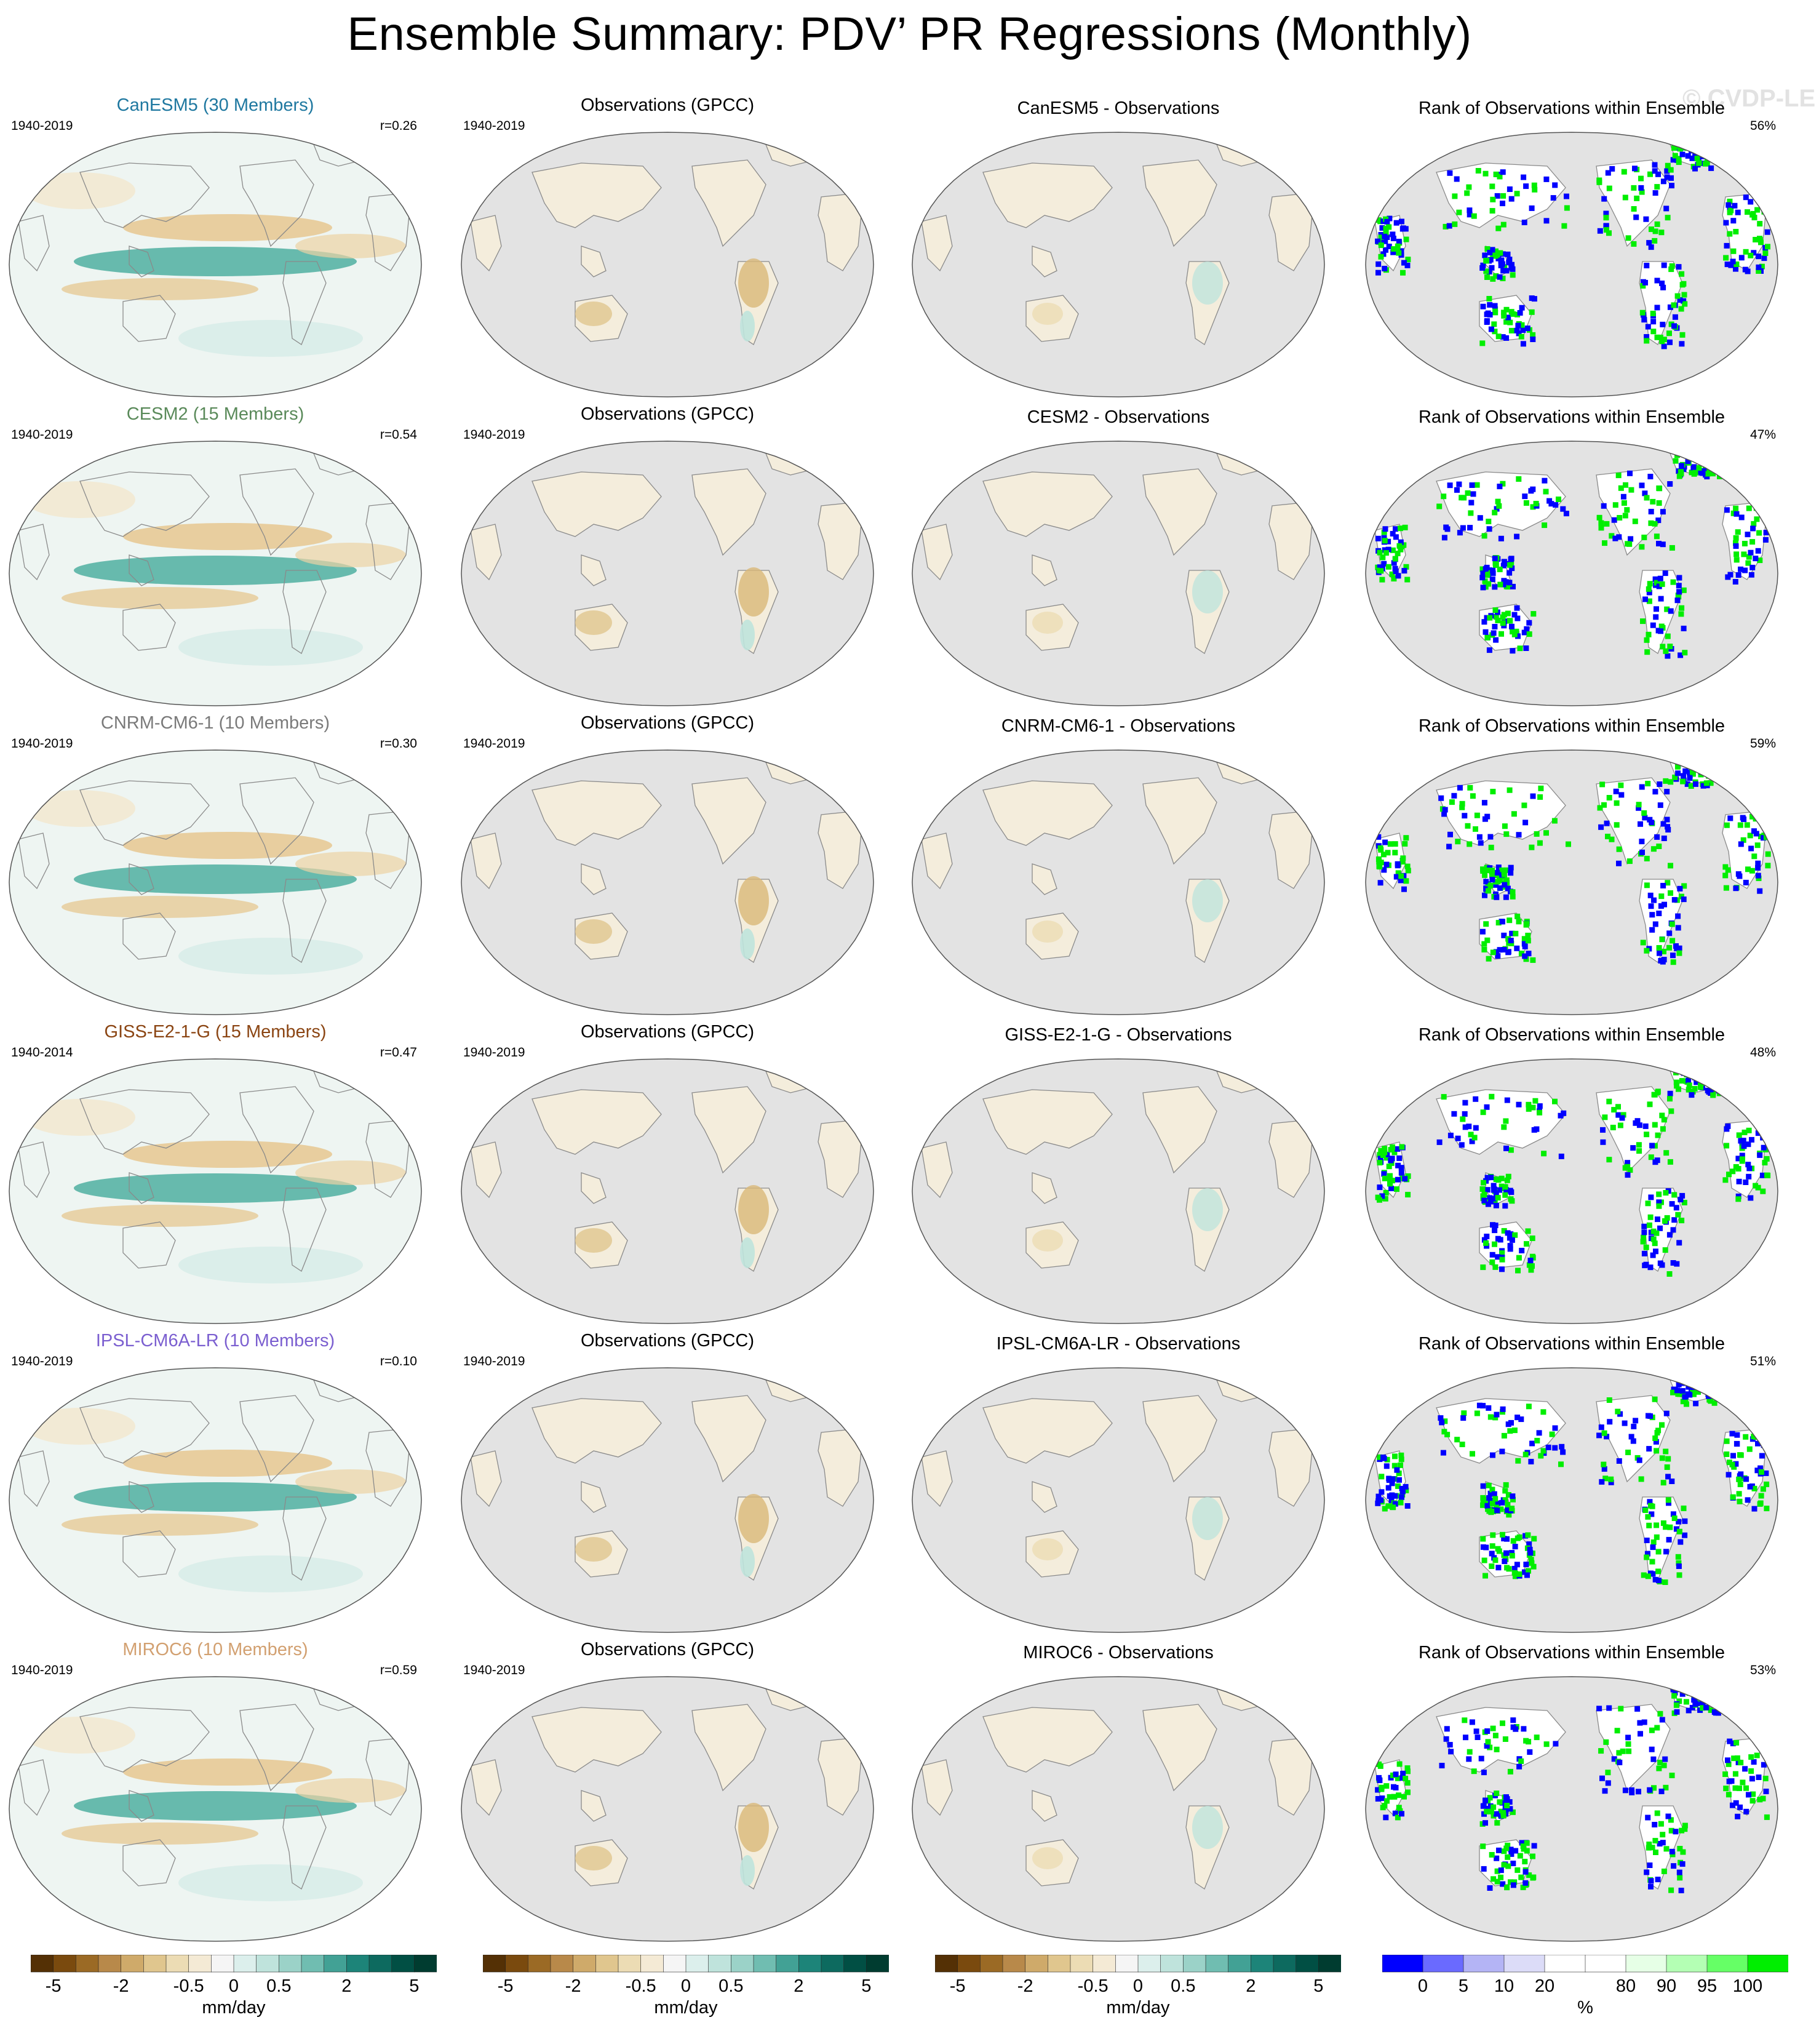 Image resolution: width=1819 pixels, height=2044 pixels. What do you see at coordinates (160, 1525) in the screenshot?
I see `anomaly-dry-band-south` at bounding box center [160, 1525].